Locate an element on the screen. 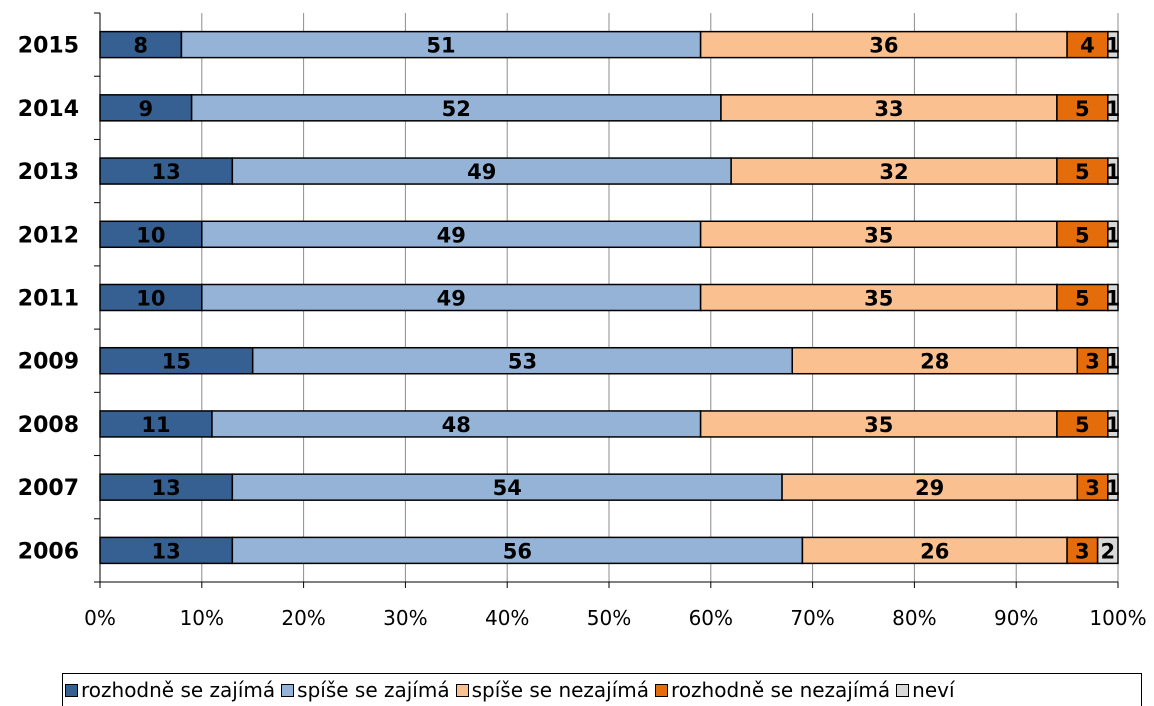 This screenshot has height=706, width=1154. data-label: 11 is located at coordinates (155, 425).